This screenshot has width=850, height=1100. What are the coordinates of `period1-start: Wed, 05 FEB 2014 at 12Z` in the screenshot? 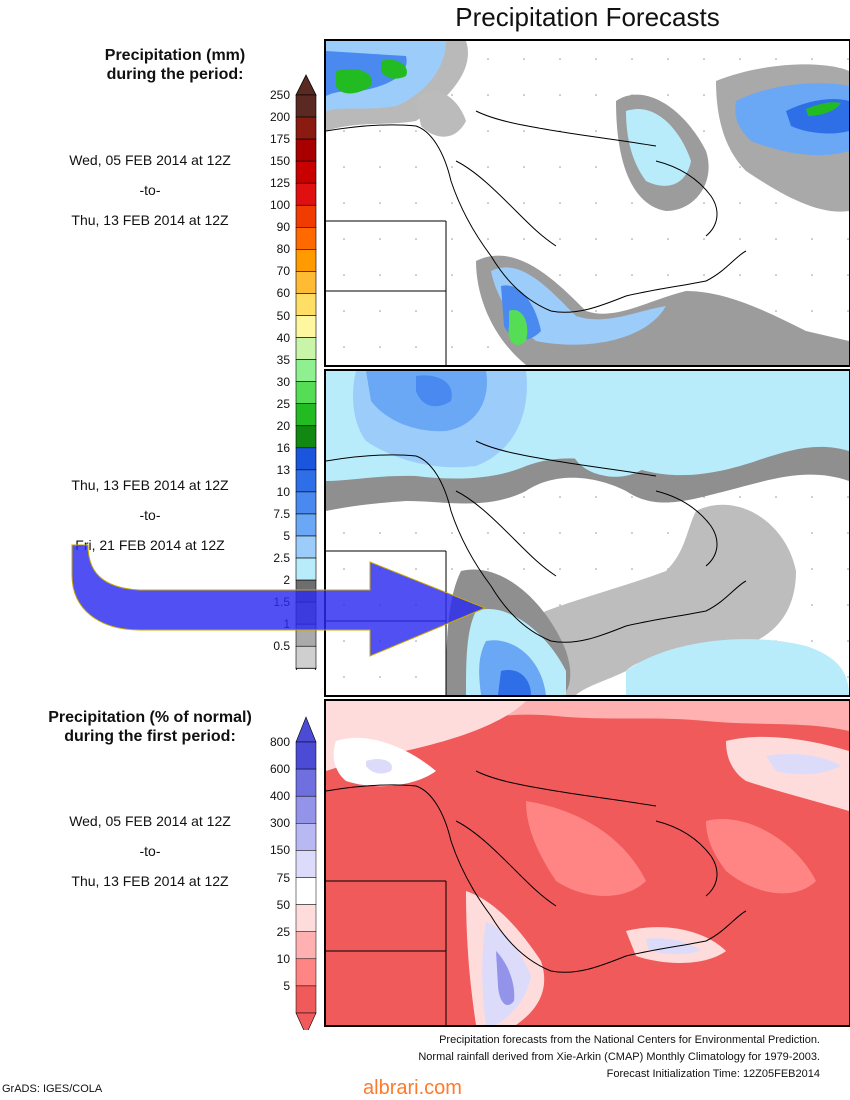 It's located at (150, 160).